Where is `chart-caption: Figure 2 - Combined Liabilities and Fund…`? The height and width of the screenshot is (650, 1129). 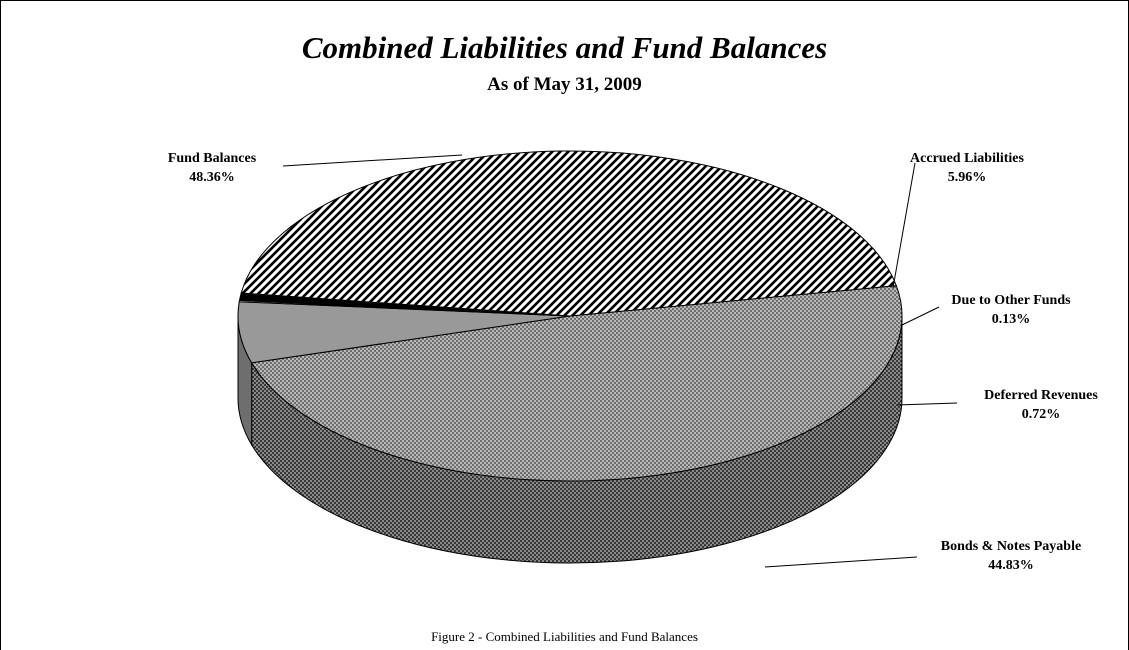
chart-caption: Figure 2 - Combined Liabilities and Fund… is located at coordinates (564, 636).